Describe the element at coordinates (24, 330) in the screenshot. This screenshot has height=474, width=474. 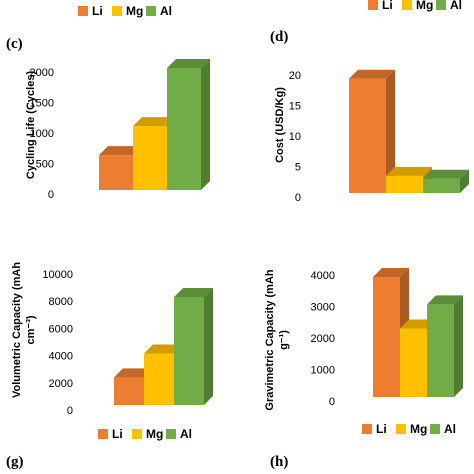
I see `y-axis-label: Volumetric Capacity (mAh cm⁻³)` at that location.